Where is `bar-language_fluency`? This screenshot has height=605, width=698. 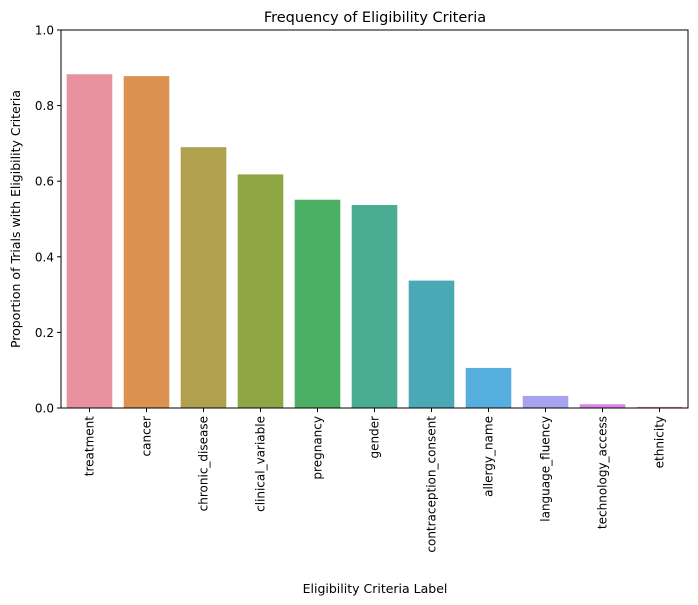
bar-language_fluency is located at coordinates (545, 401).